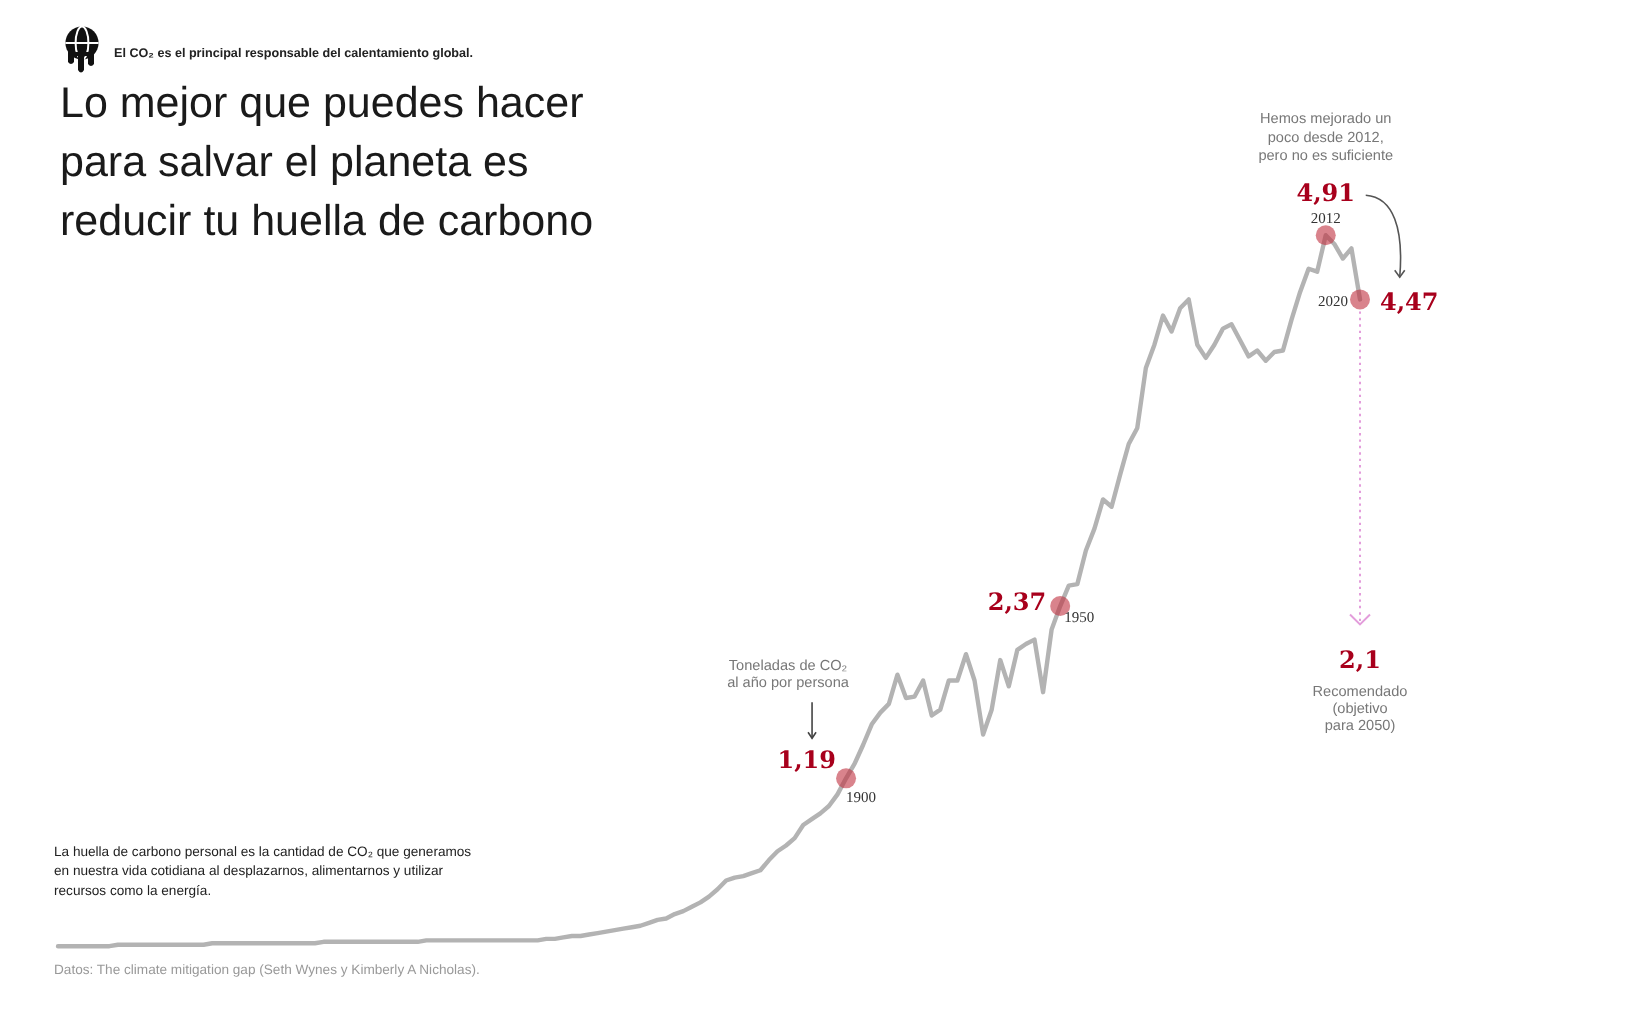 The height and width of the screenshot is (1026, 1640). What do you see at coordinates (1017, 602) in the screenshot?
I see `data-label: 2,37` at bounding box center [1017, 602].